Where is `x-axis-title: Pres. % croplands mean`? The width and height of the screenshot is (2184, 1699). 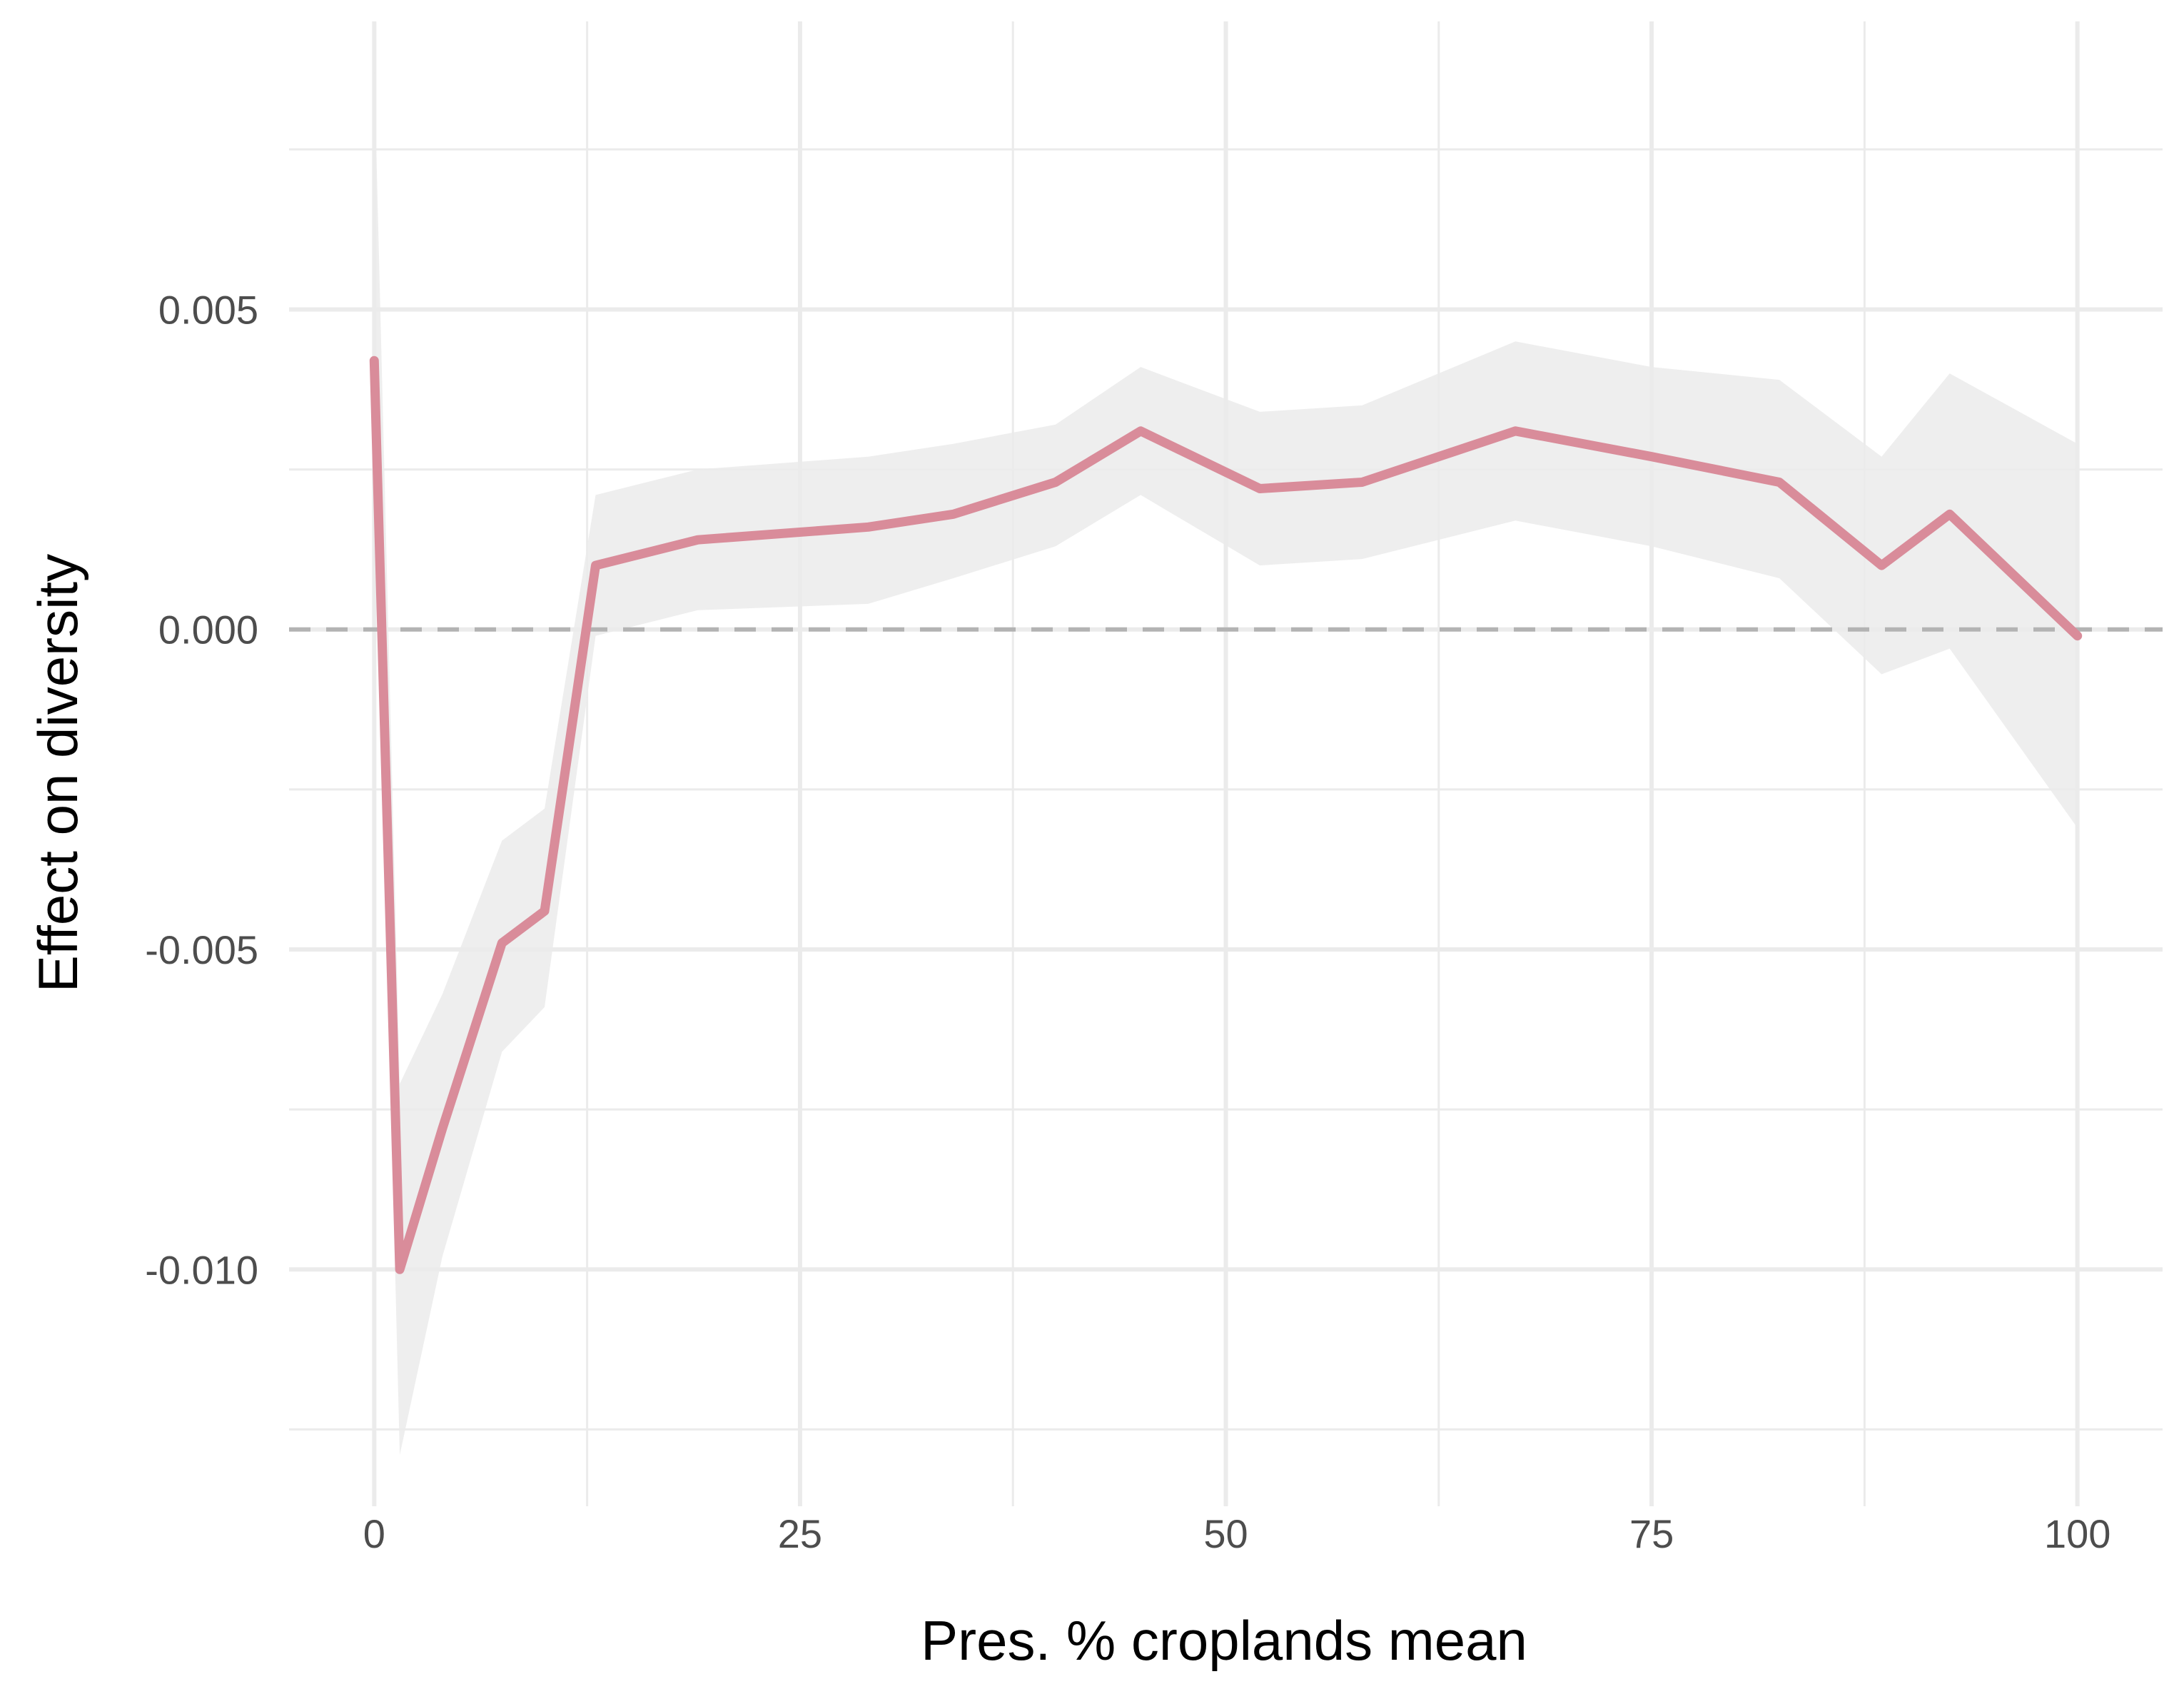
x-axis-title: Pres. % croplands mean is located at coordinates (1224, 1640).